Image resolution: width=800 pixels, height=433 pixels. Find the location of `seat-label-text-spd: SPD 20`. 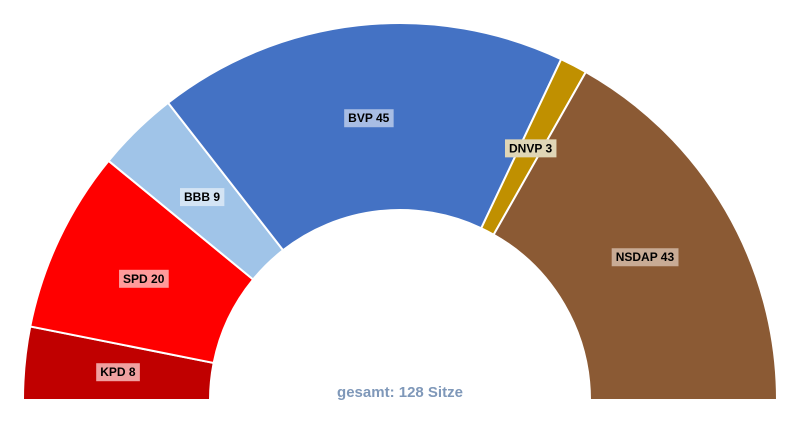

seat-label-text-spd: SPD 20 is located at coordinates (144, 279).